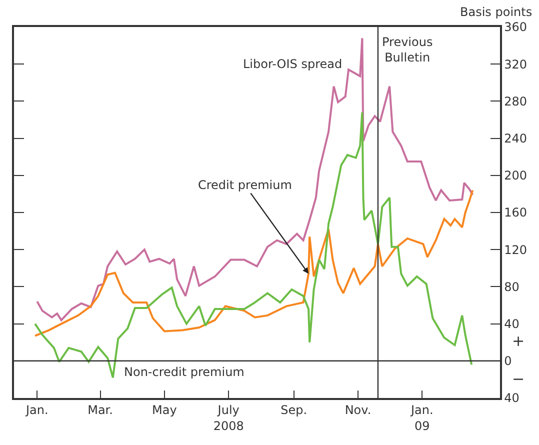  Describe the element at coordinates (422, 418) in the screenshot. I see `x-tick-label: Jan. 09` at that location.